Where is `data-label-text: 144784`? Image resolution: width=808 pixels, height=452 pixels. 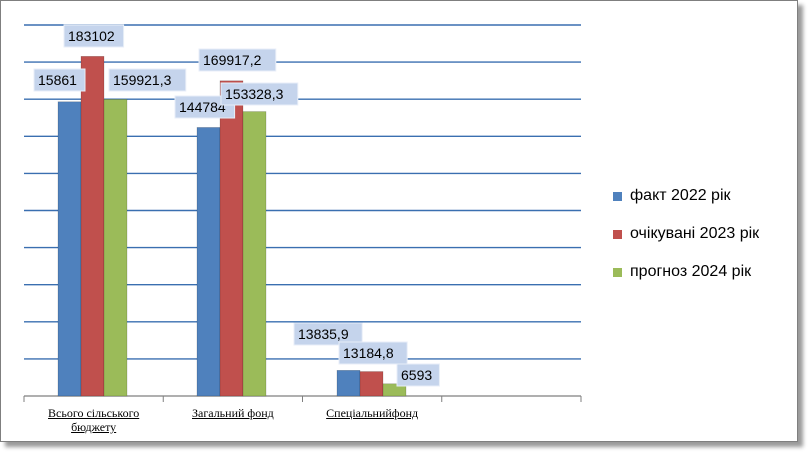 data-label-text: 144784 is located at coordinates (202, 107).